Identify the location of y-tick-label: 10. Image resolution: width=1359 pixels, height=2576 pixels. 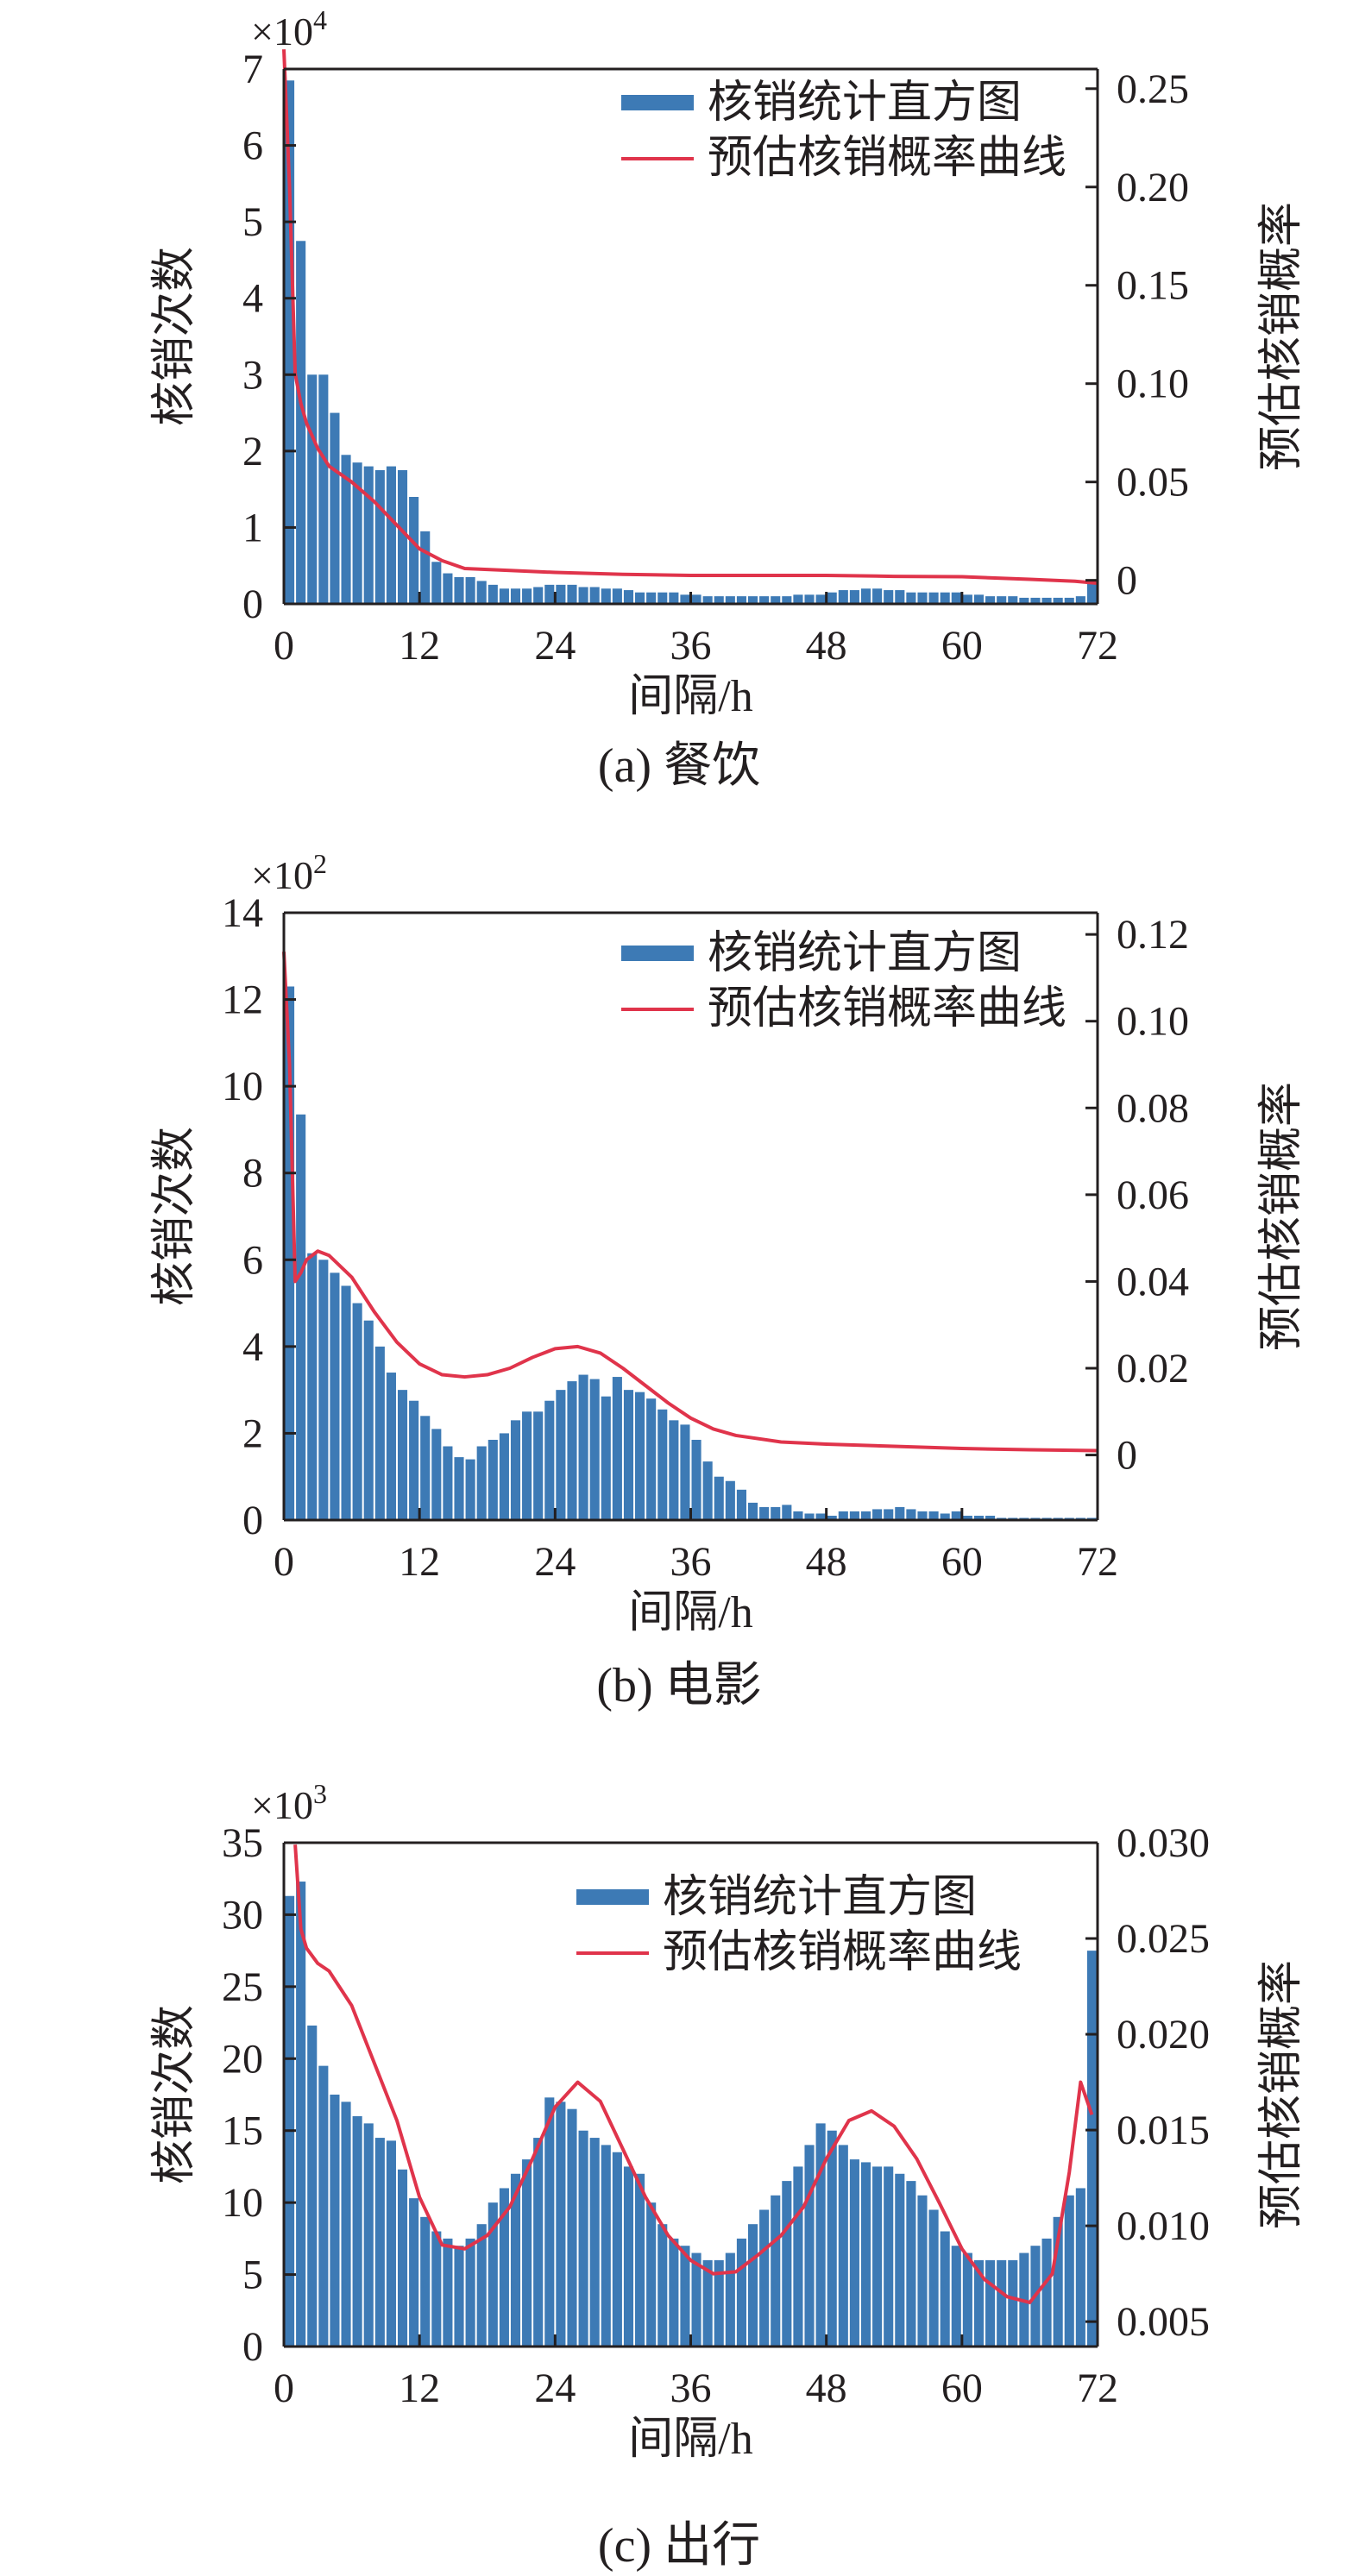
(242, 1086).